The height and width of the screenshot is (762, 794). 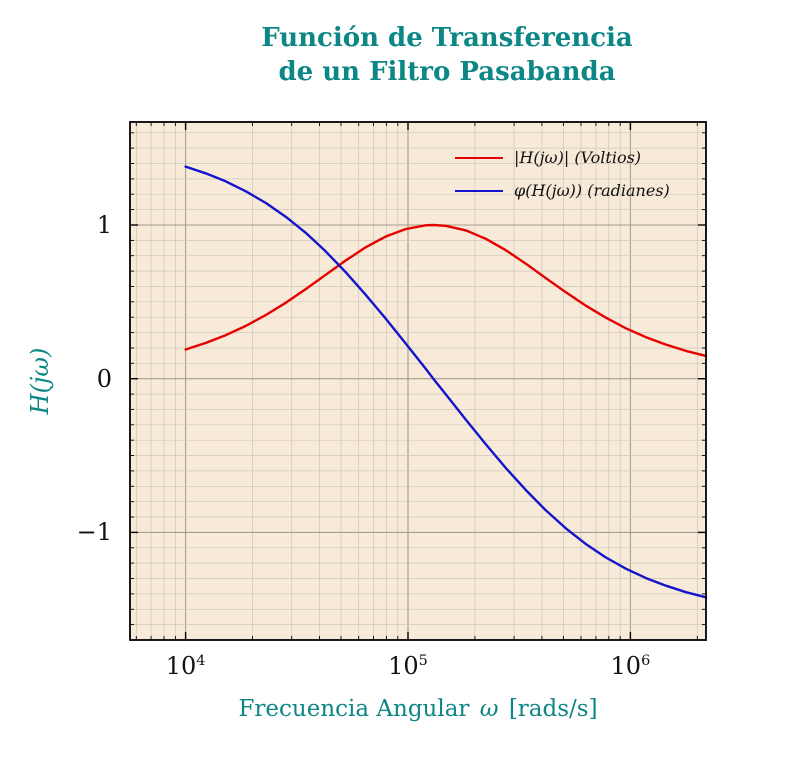 I want to click on y-tick-label: 0, so click(x=104, y=378).